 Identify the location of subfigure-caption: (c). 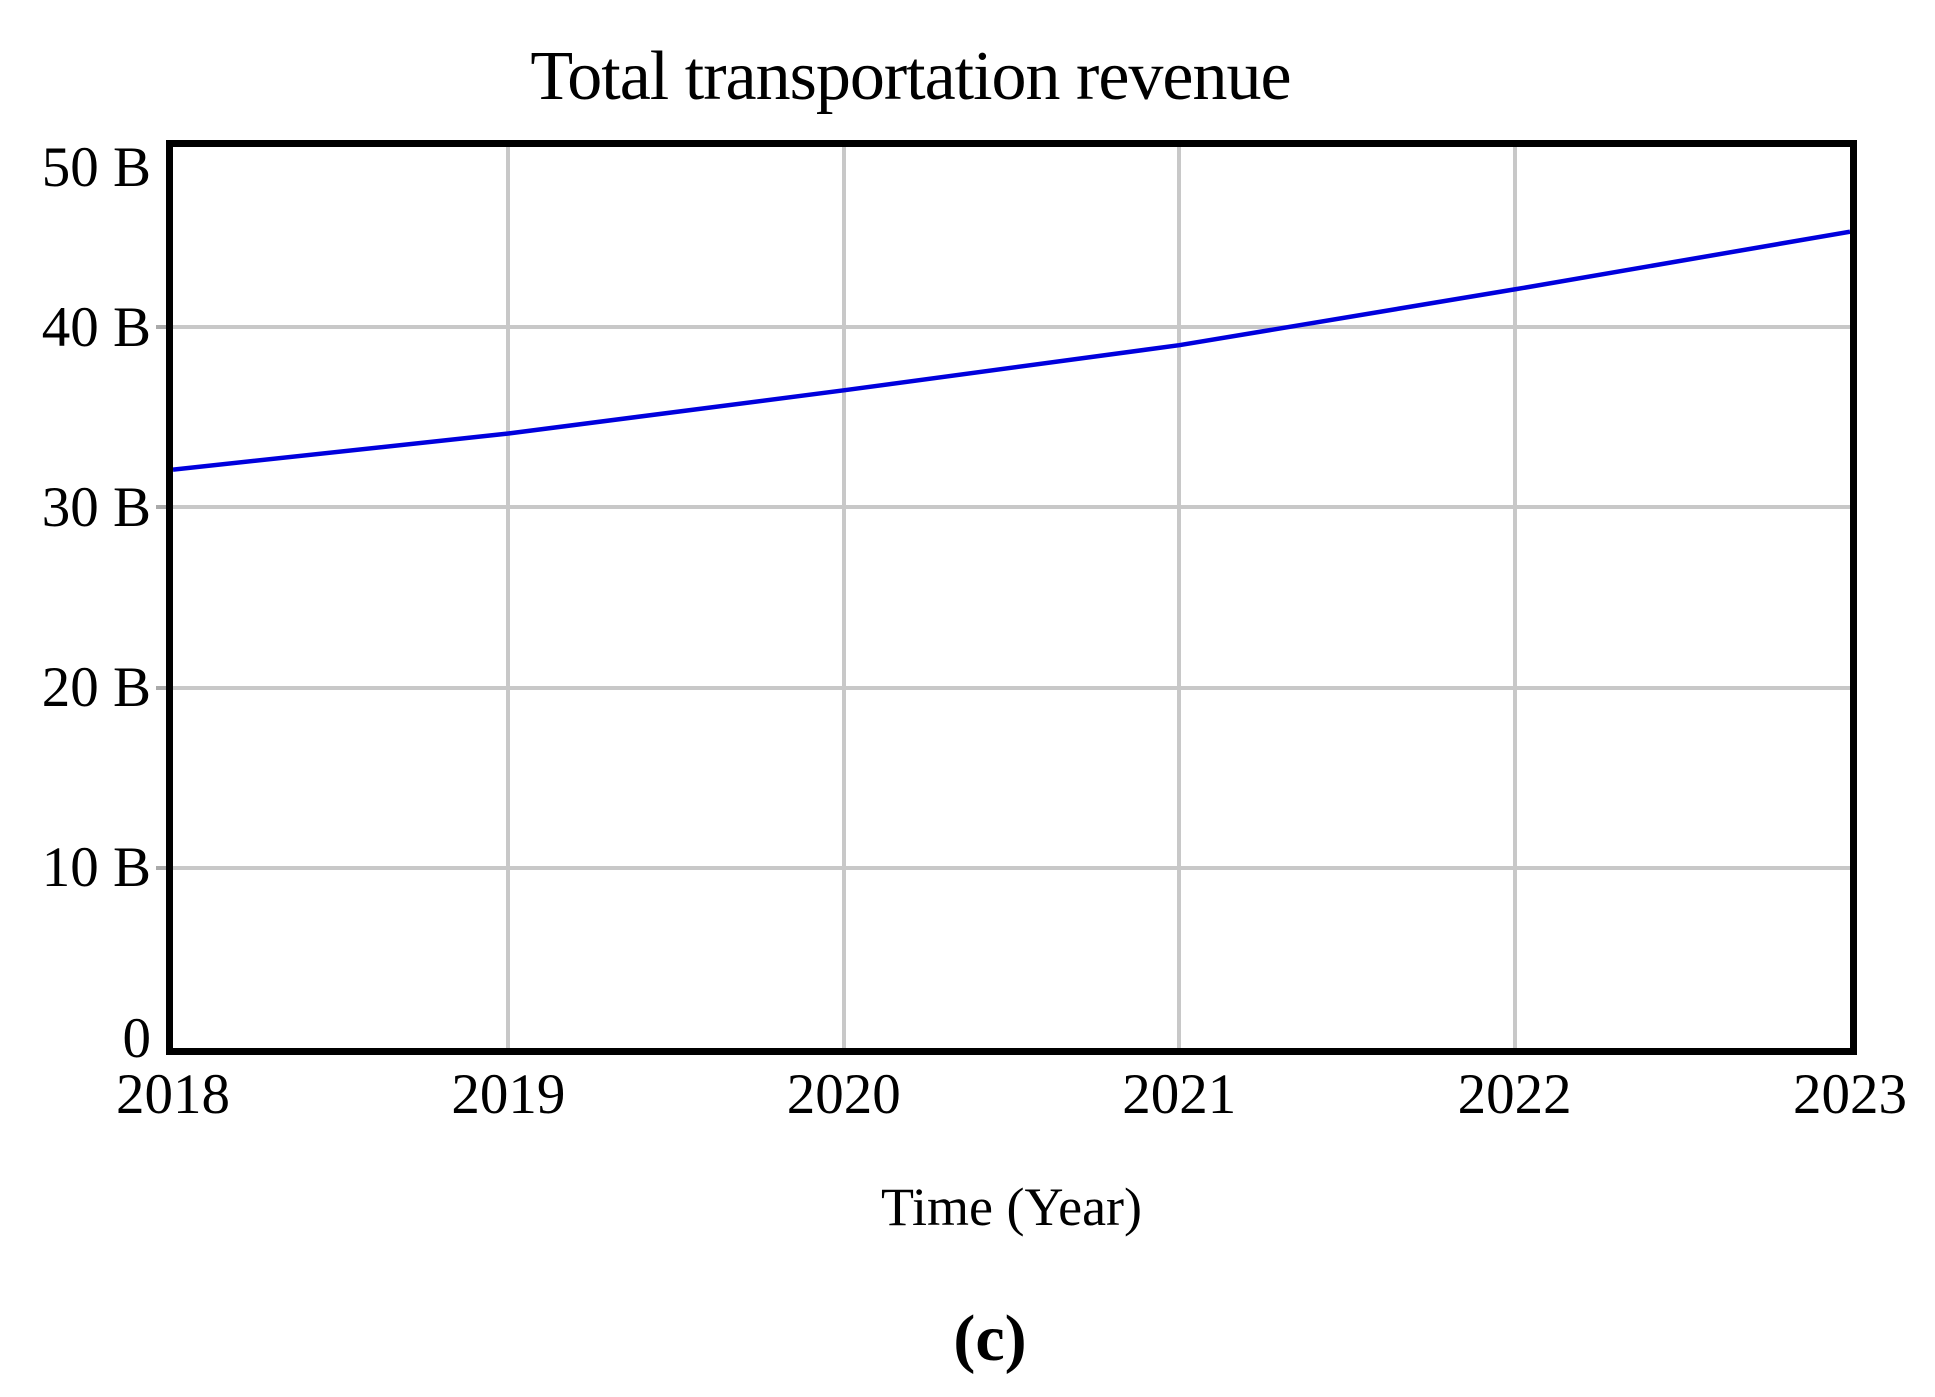
(990, 1338).